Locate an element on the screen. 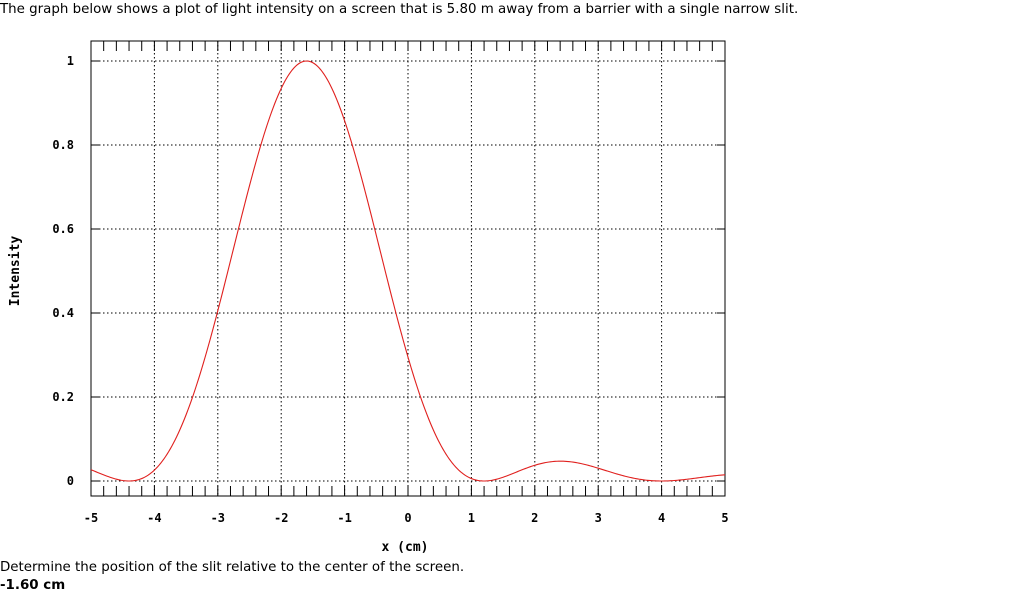 This screenshot has width=1024, height=599. y-tick-label: 0.8 is located at coordinates (63, 145).